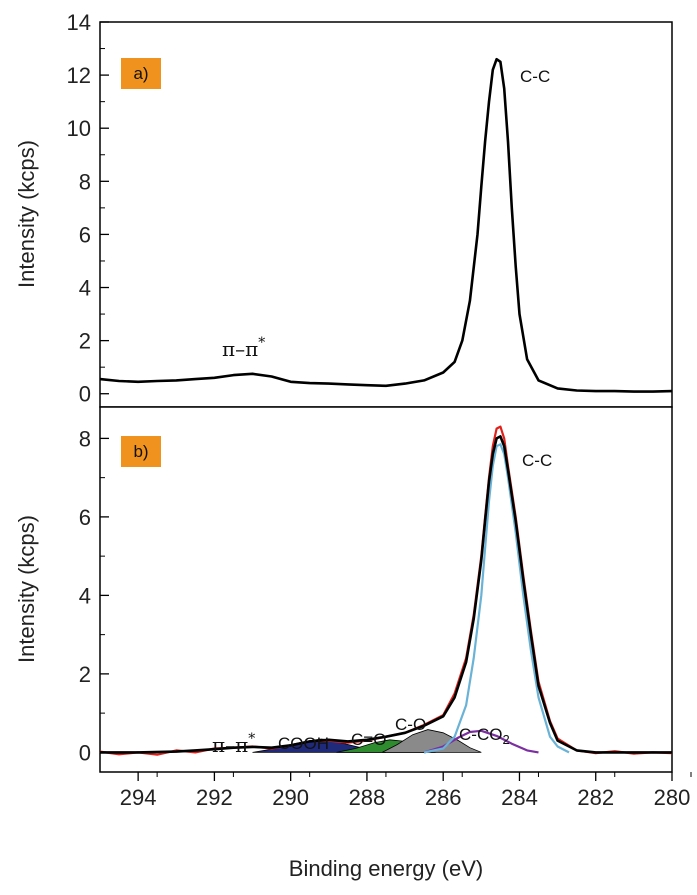 The image size is (697, 895). Describe the element at coordinates (85, 438) in the screenshot. I see `panel-b-ytick-label-4: 8` at that location.